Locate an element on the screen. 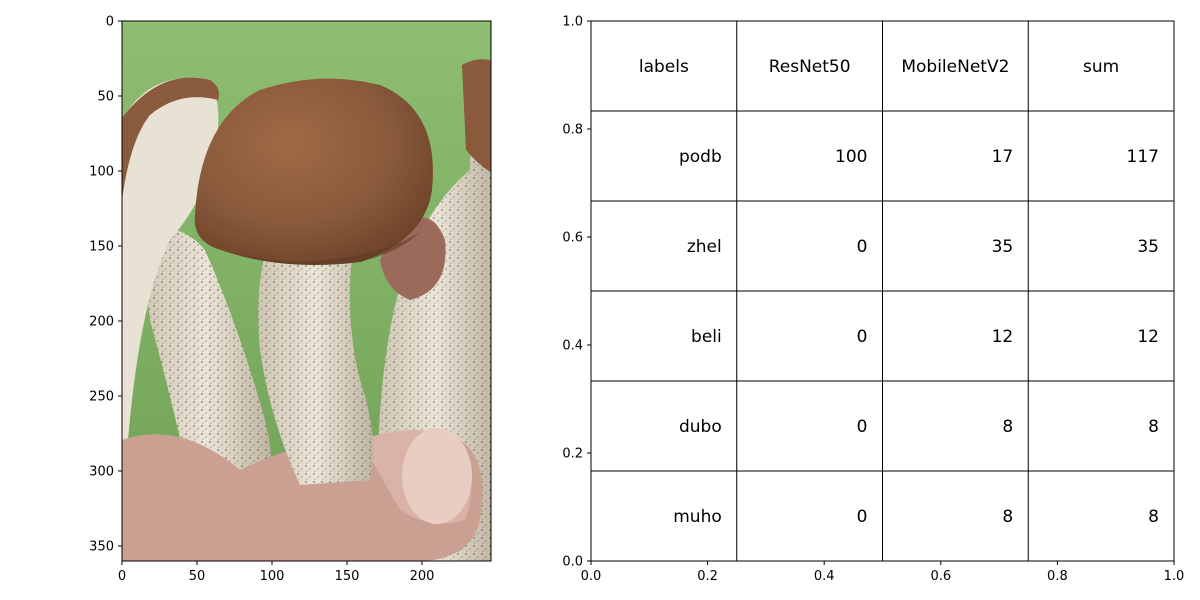 Image resolution: width=1200 pixels, height=600 pixels. right-y-tick-label: 0.4 is located at coordinates (572, 346).